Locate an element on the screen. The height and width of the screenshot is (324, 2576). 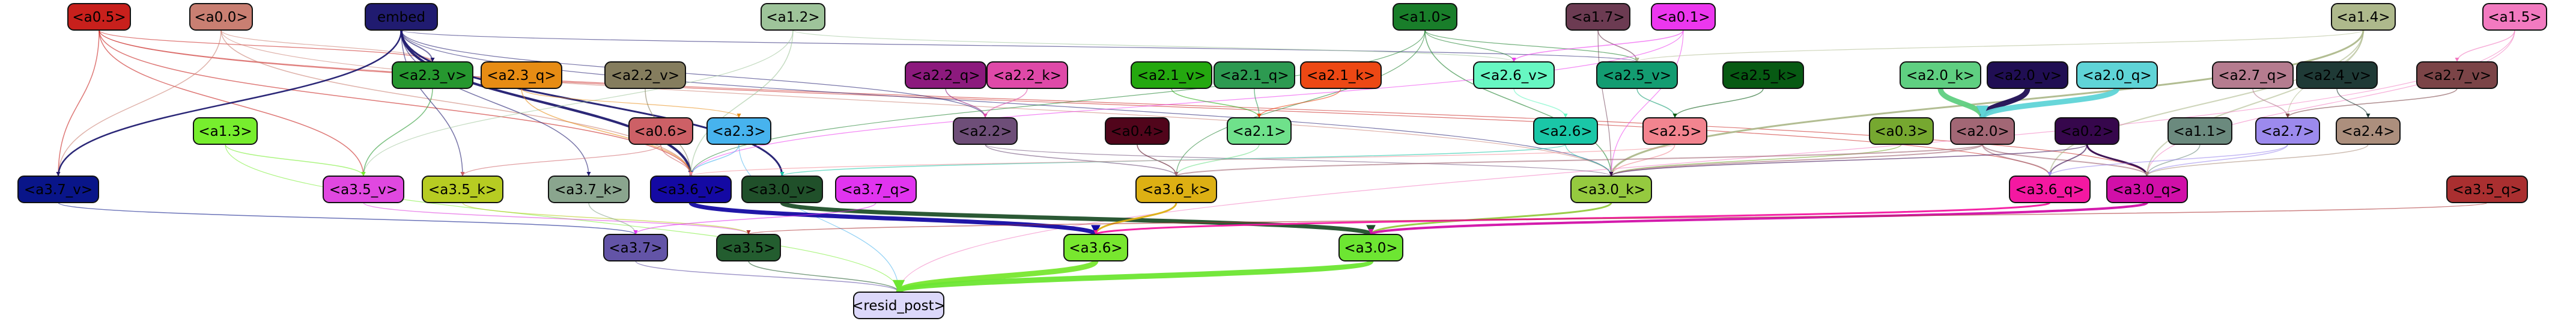
node-a2-2-k: <a2.2_k> is located at coordinates (1027, 75).